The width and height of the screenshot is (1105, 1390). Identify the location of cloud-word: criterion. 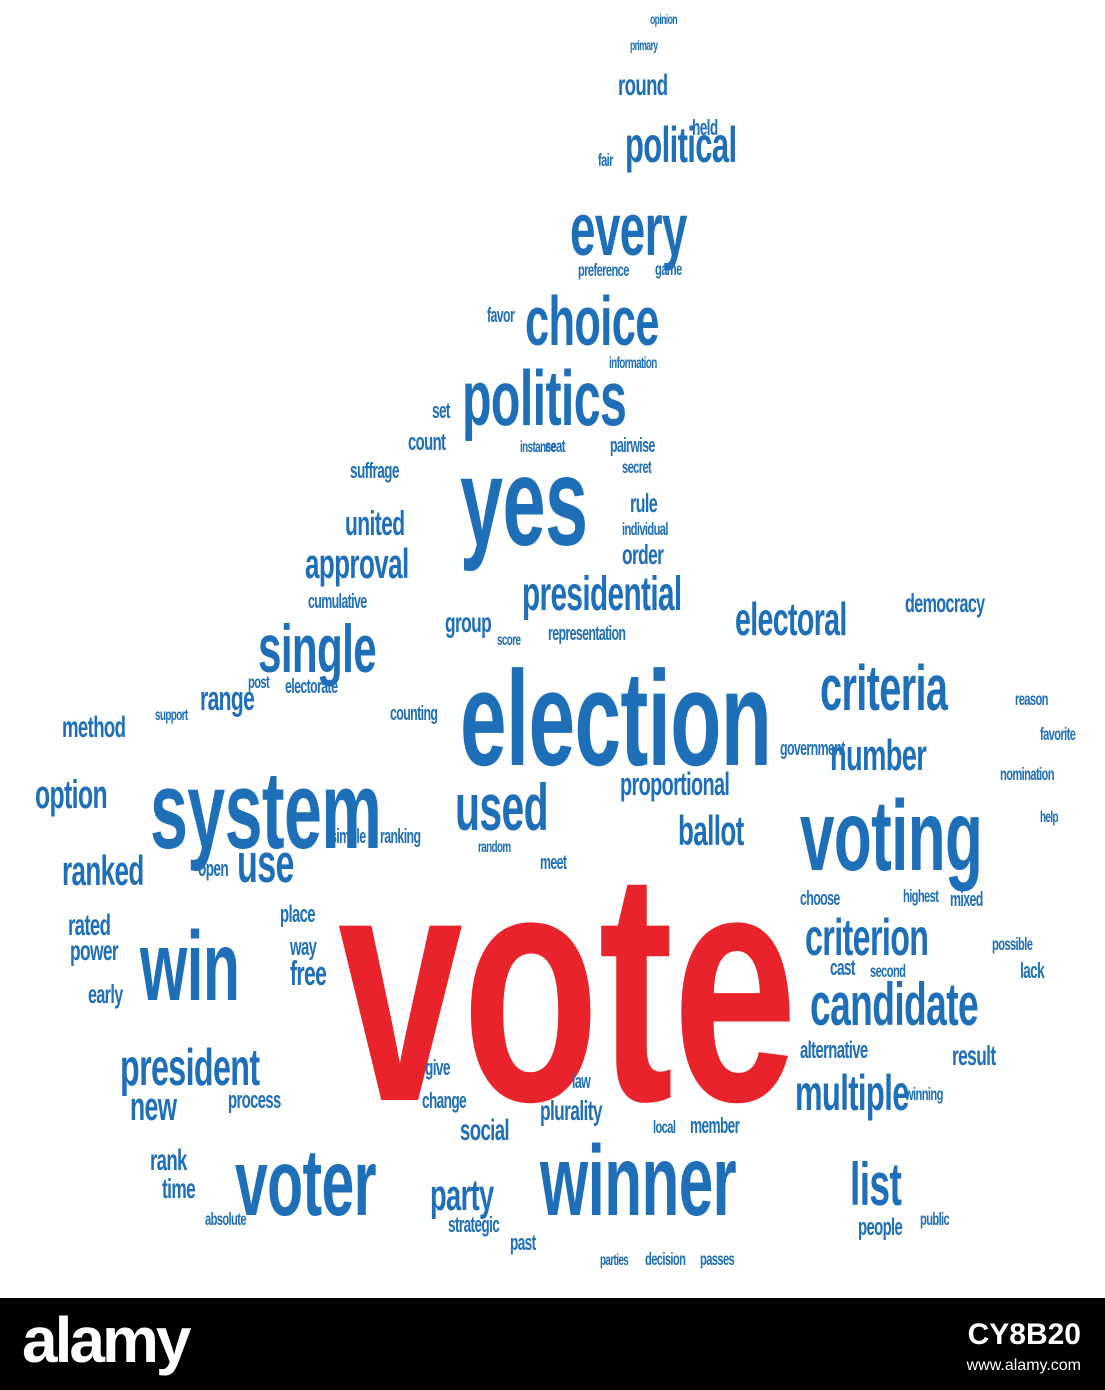
(866, 938).